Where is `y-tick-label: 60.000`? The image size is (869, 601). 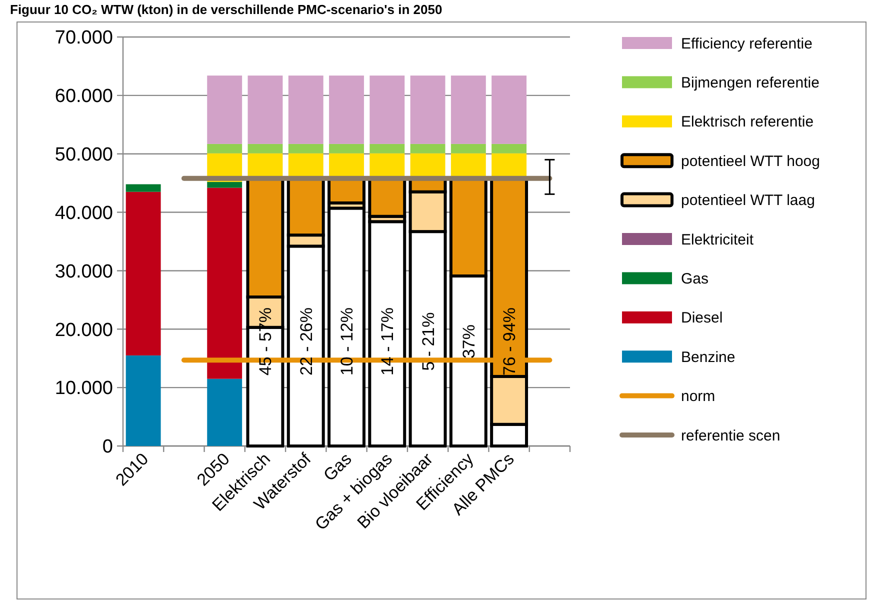 y-tick-label: 60.000 is located at coordinates (83, 97).